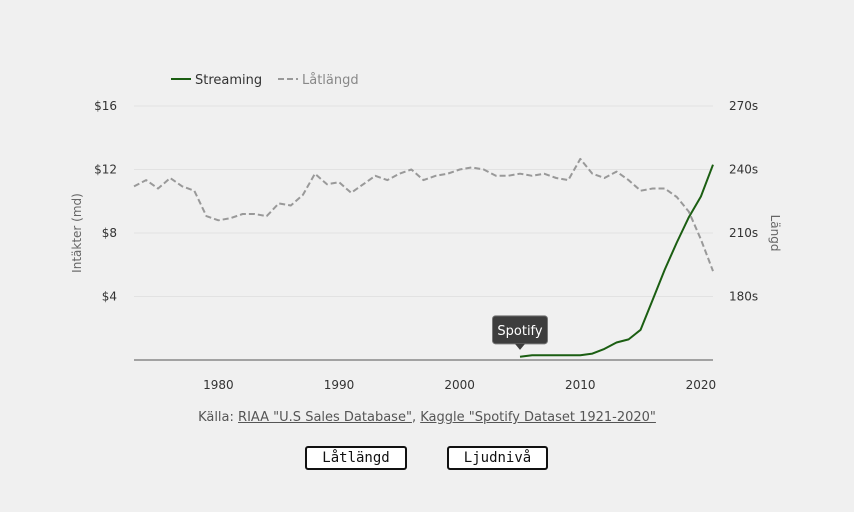 This screenshot has height=512, width=854. I want to click on y-right-tick-label: 270s, so click(743, 106).